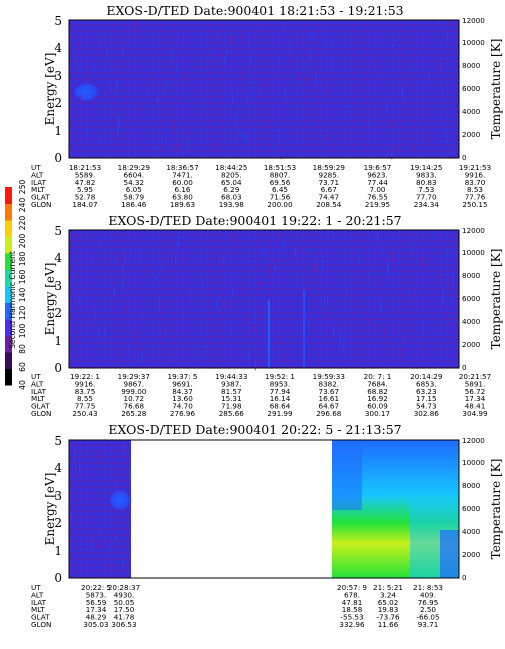 The image size is (505, 649). Describe the element at coordinates (378, 167) in the screenshot. I see `orbit-param-value: 19:6:57` at that location.